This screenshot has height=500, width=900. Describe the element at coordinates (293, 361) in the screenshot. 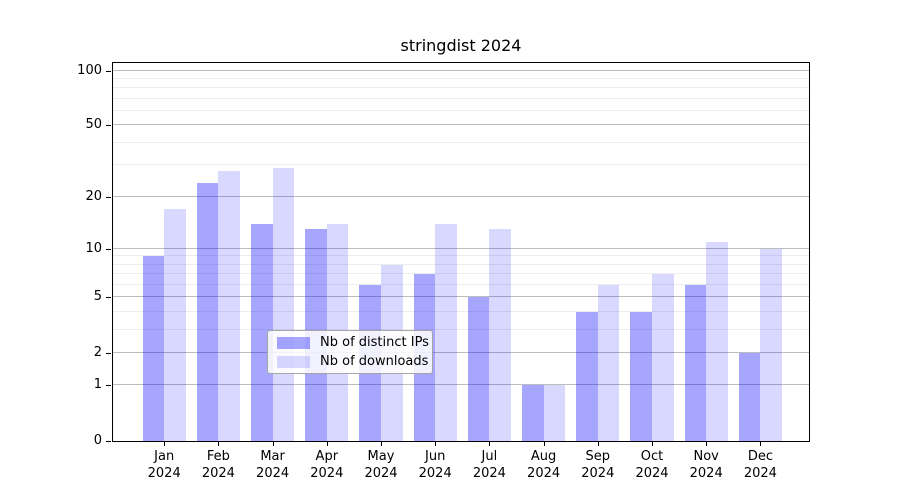

I see `legend-swatch-downloads` at that location.